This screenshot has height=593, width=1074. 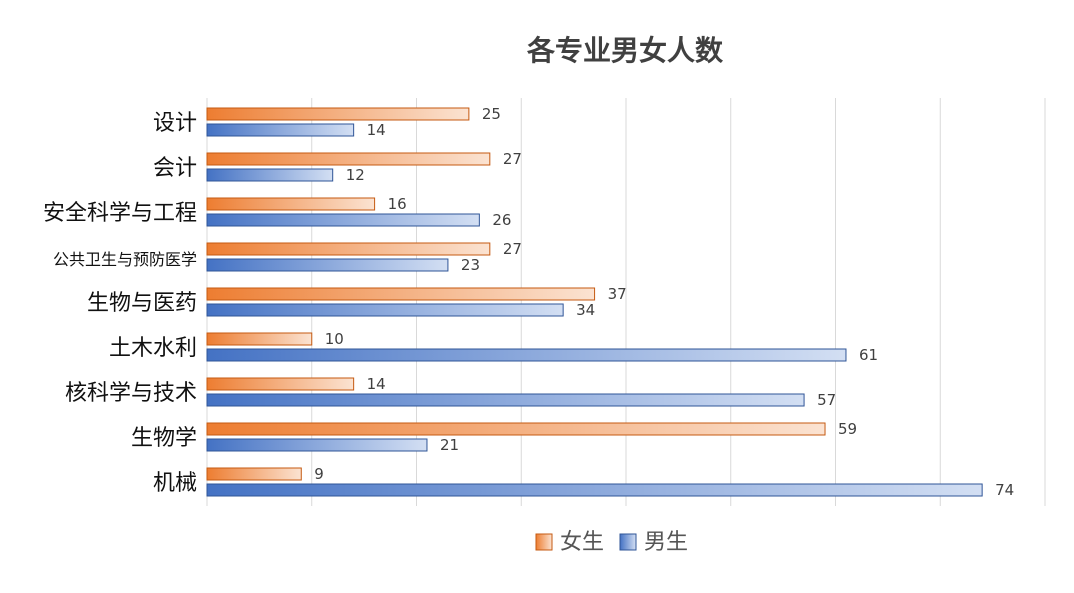 What do you see at coordinates (319, 474) in the screenshot?
I see `data-label-female: 9` at bounding box center [319, 474].